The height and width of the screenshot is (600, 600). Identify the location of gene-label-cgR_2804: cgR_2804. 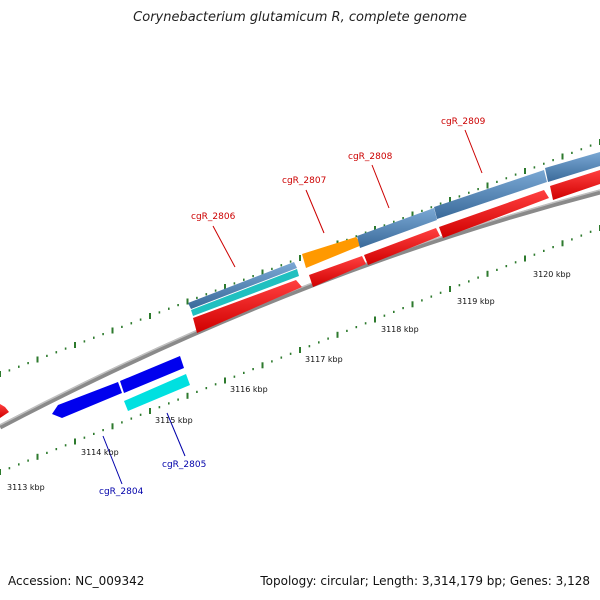
(121, 492).